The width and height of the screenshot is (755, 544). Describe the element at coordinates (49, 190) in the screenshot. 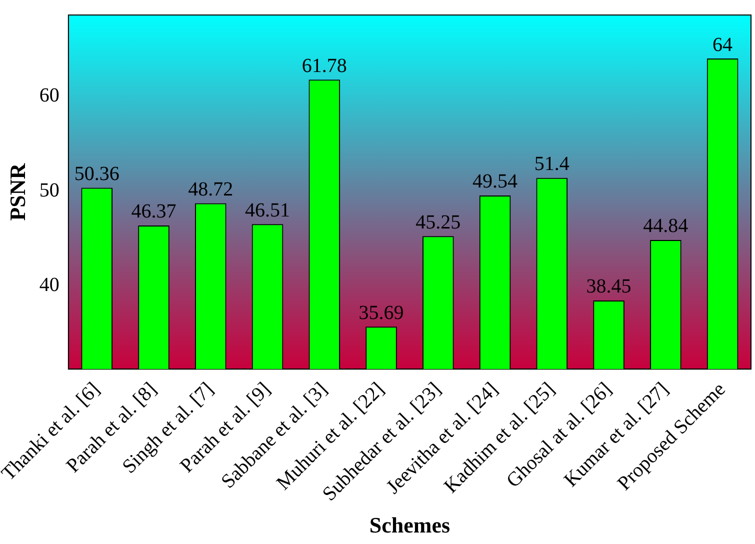

I see `y-tick-label: 50` at that location.